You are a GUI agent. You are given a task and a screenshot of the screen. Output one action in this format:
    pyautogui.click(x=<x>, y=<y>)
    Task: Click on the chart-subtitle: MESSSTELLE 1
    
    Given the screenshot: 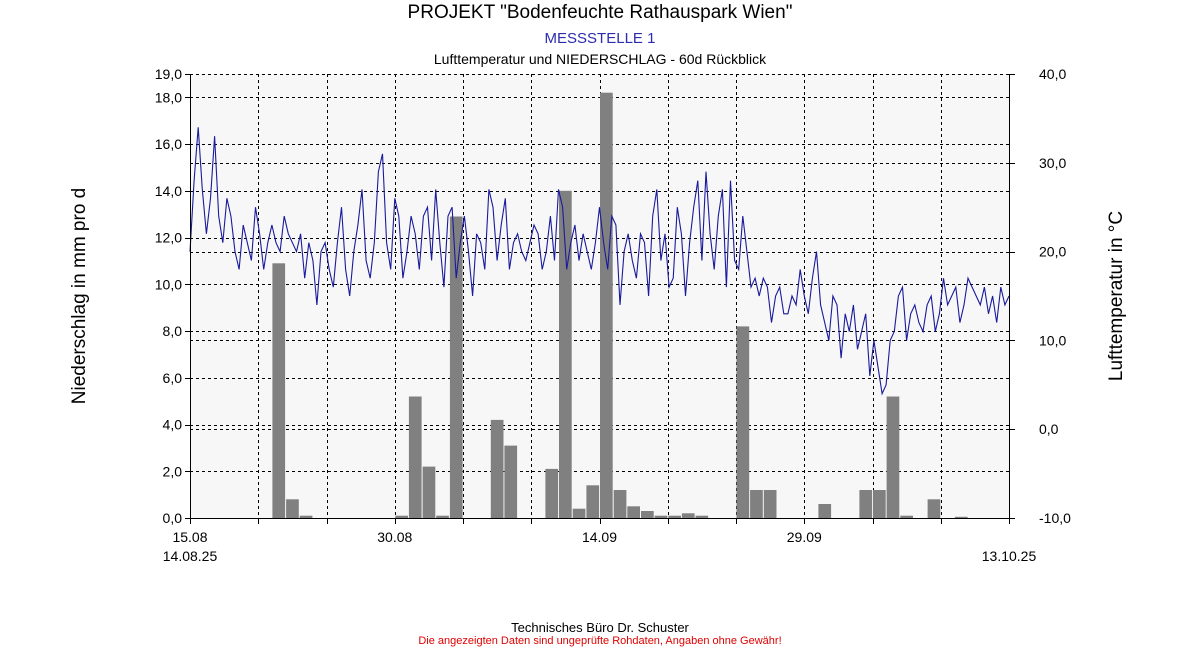 What is the action you would take?
    pyautogui.click(x=600, y=38)
    